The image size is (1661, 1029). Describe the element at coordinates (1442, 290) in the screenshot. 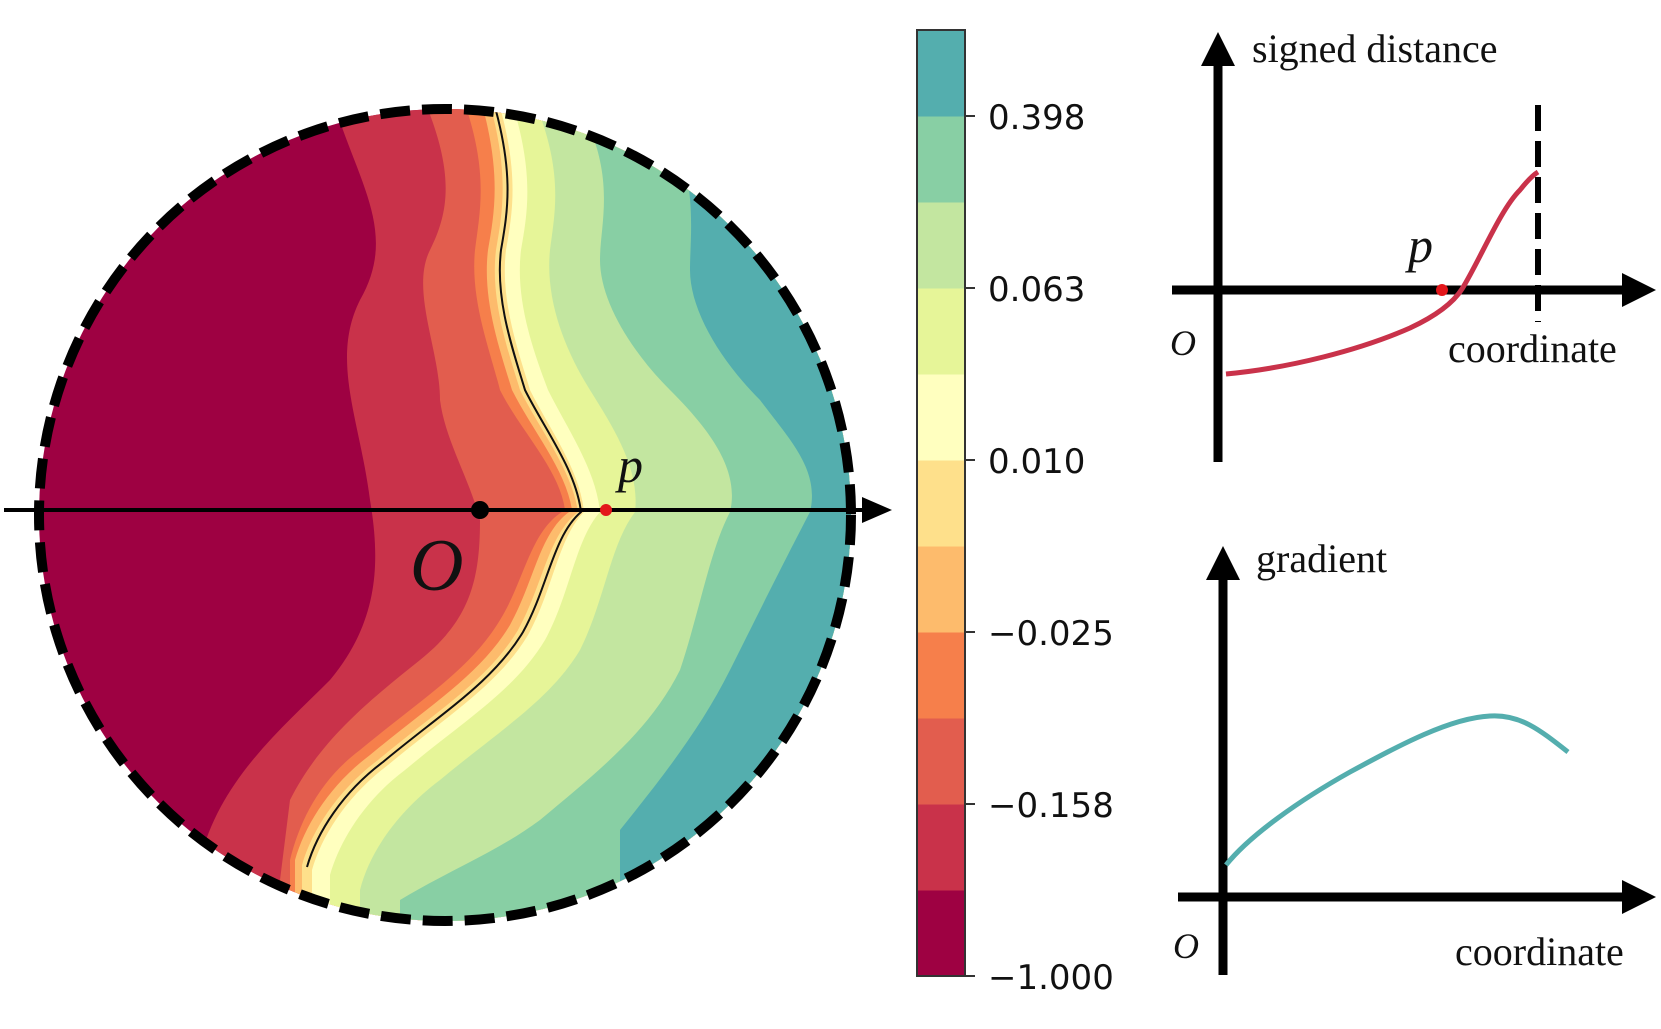

I see `top-point-p-marker` at that location.